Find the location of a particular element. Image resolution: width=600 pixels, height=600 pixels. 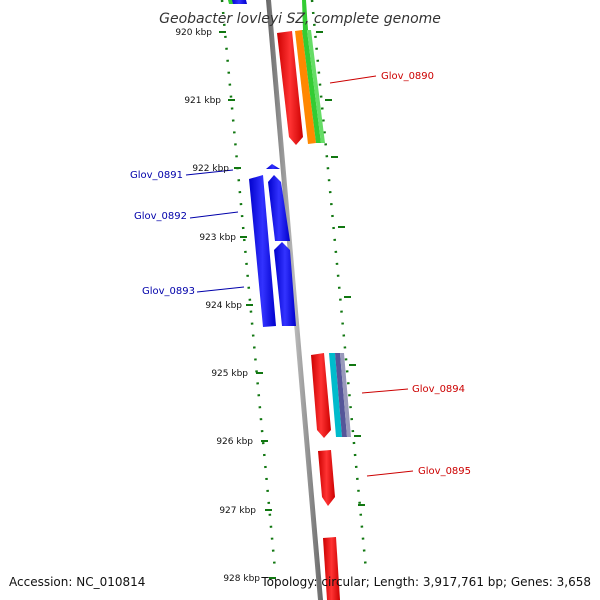

tick-label-927: 927 kbp is located at coordinates (237, 511).